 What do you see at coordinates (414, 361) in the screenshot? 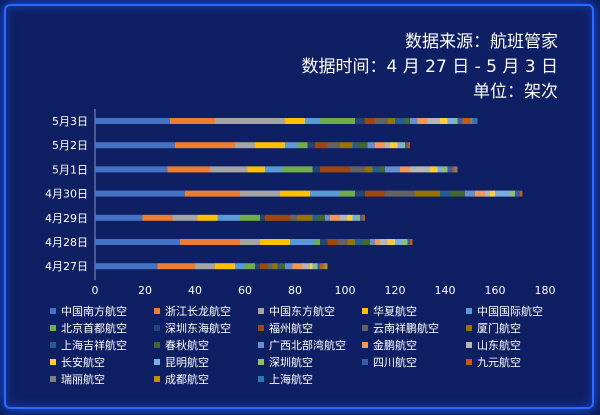
I see `legend-item: 四川航空` at bounding box center [414, 361].